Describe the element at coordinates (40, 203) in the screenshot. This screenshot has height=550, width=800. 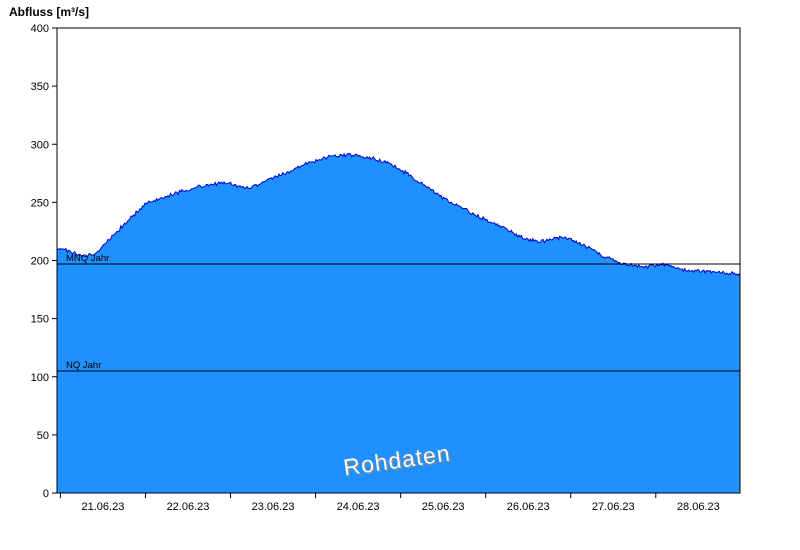
I see `y-axis-tick-label: 250` at that location.